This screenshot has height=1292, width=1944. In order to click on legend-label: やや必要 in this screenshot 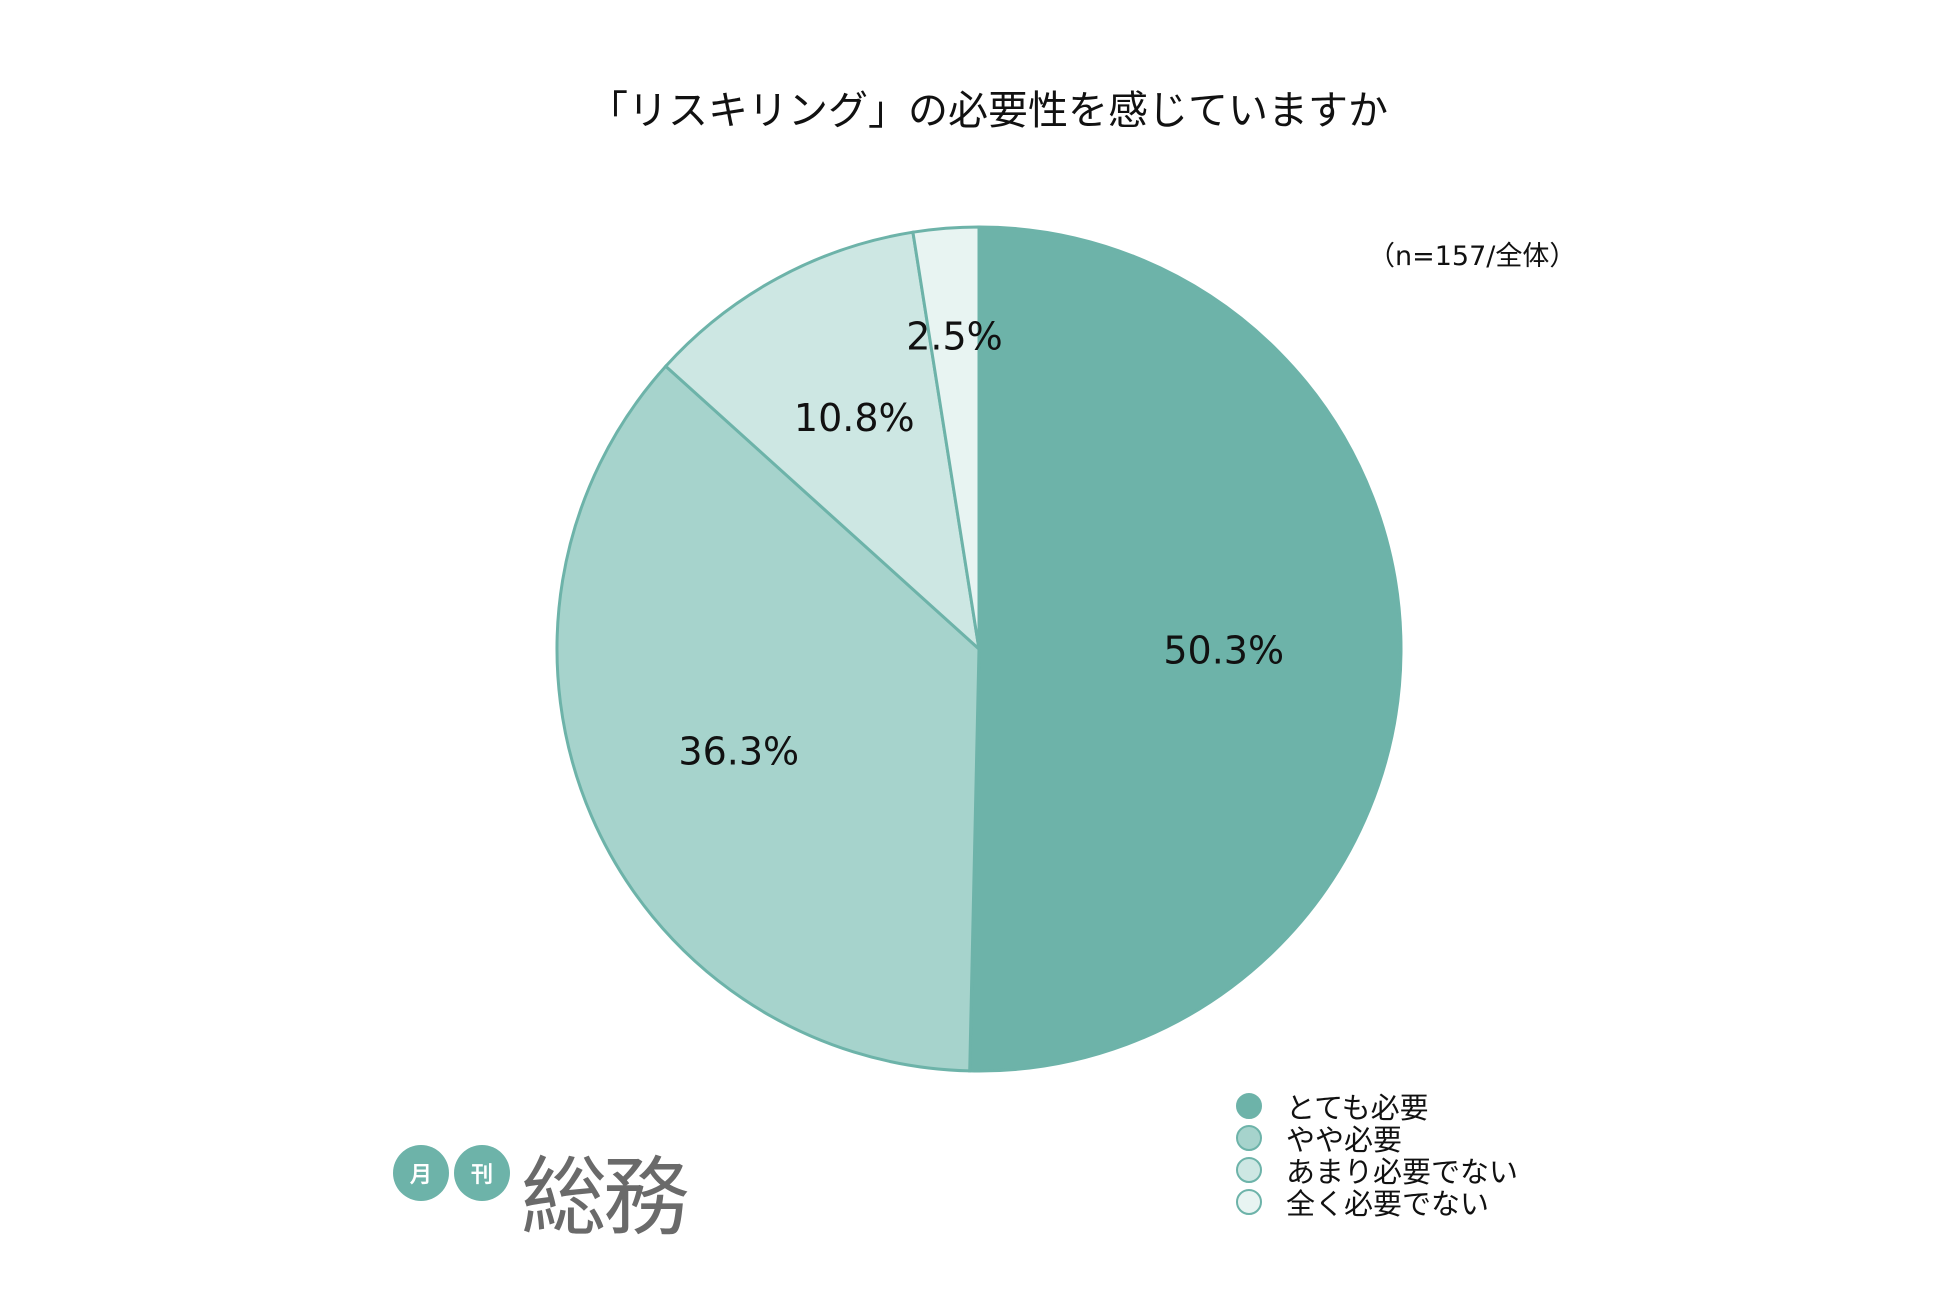, I will do `click(1344, 1140)`.